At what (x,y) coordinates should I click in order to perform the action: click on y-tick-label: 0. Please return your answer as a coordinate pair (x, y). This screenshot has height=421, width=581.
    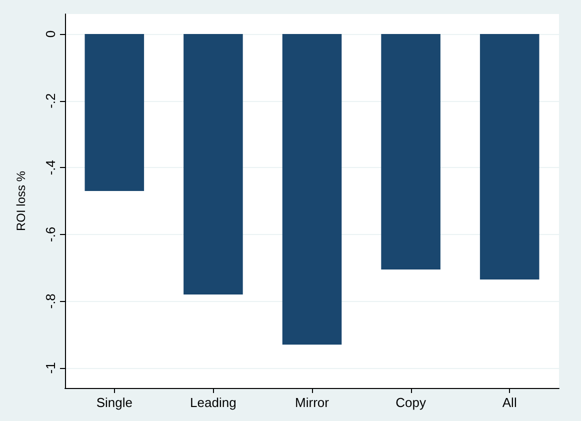
    Looking at the image, I should click on (50, 34).